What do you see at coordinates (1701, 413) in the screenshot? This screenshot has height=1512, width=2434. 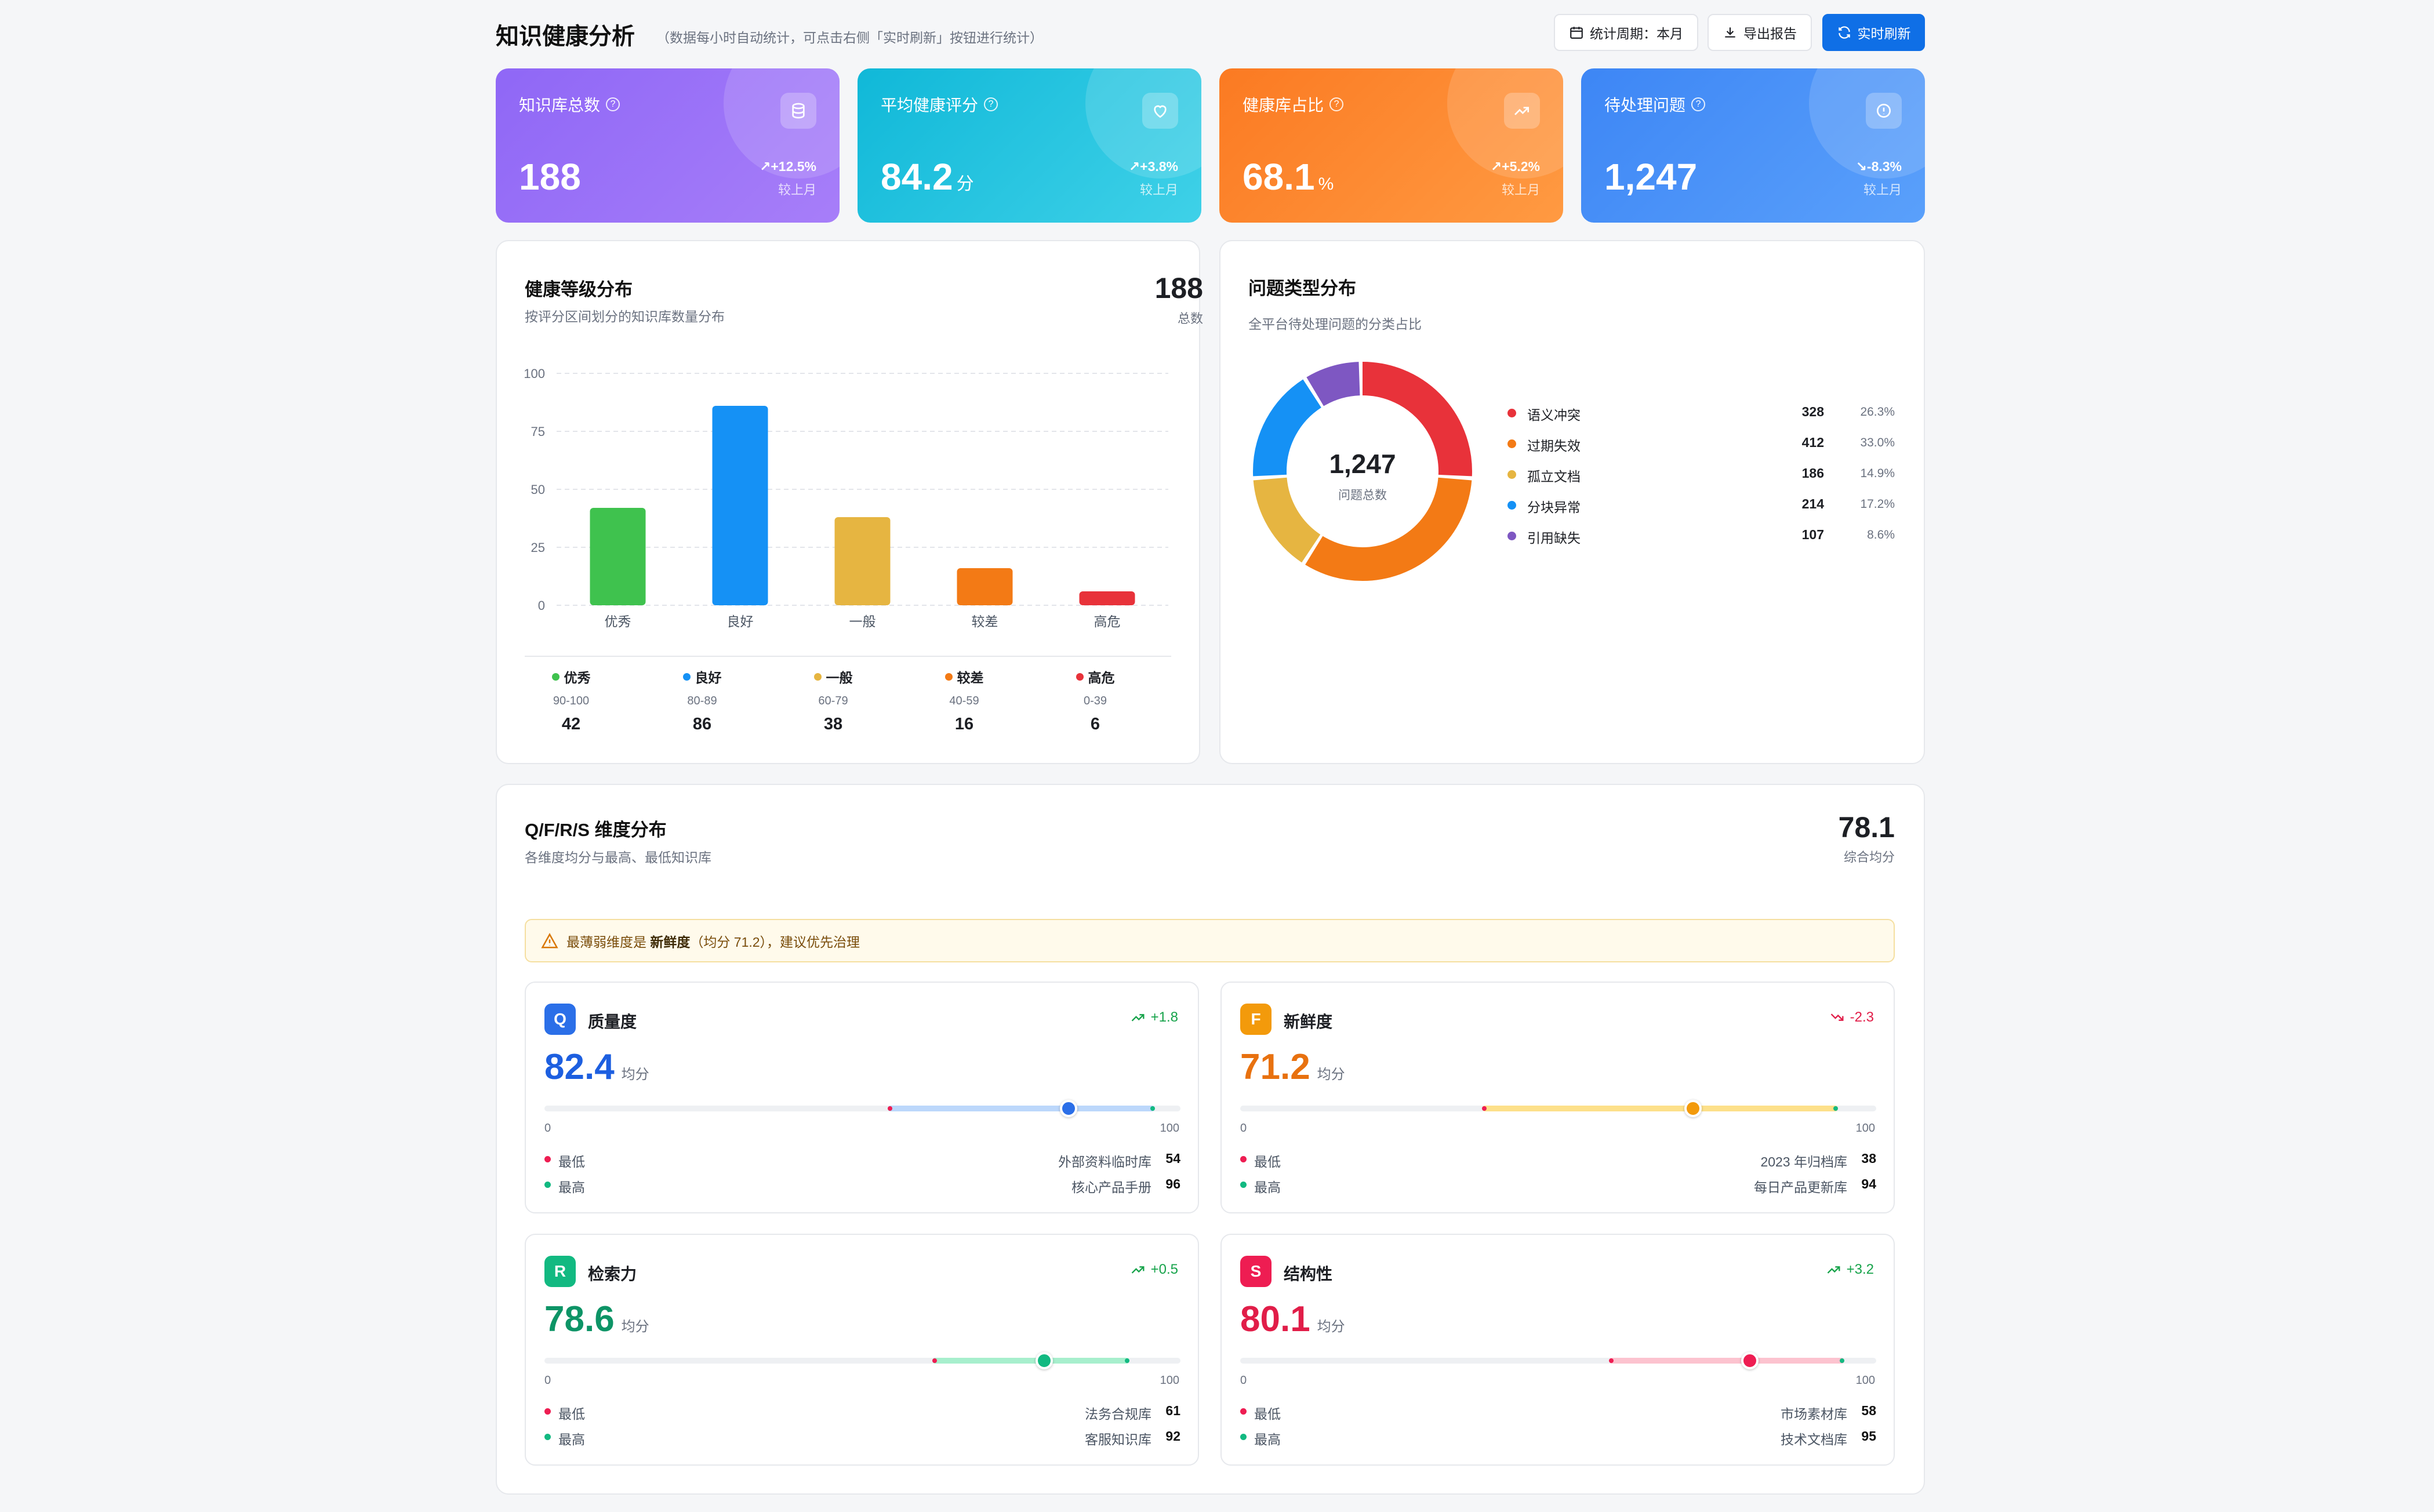 I see `issue-legend-item: 语义冲突 328 26.3%` at bounding box center [1701, 413].